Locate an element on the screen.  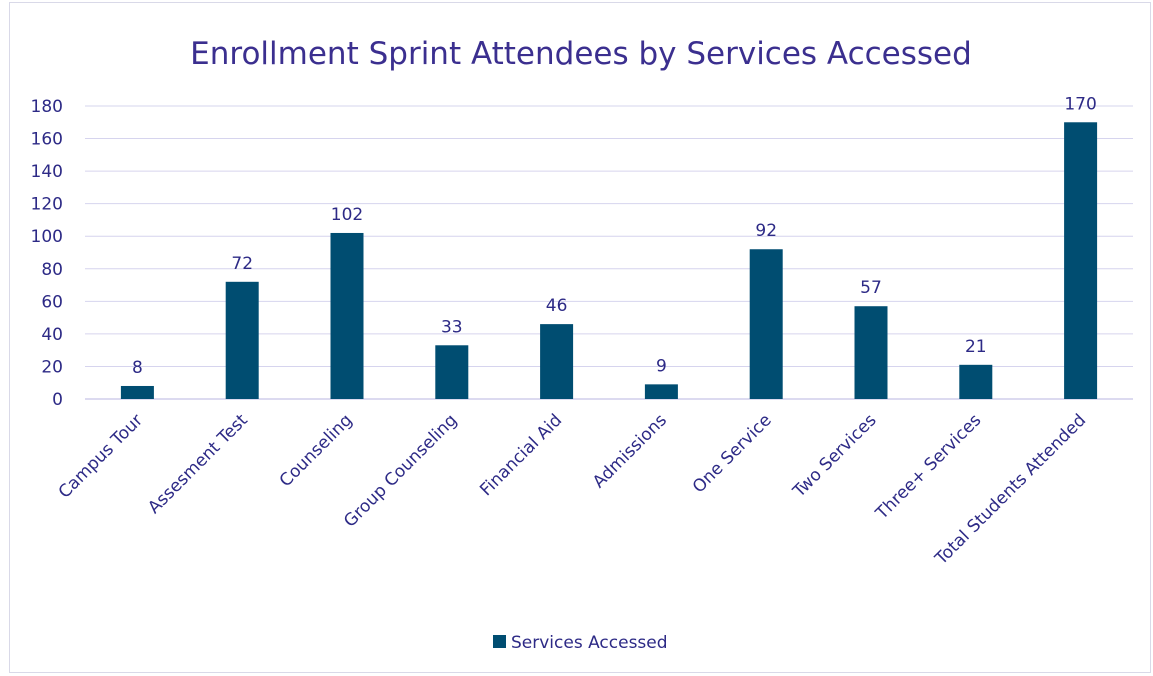
data-label: 170 is located at coordinates (1080, 104).